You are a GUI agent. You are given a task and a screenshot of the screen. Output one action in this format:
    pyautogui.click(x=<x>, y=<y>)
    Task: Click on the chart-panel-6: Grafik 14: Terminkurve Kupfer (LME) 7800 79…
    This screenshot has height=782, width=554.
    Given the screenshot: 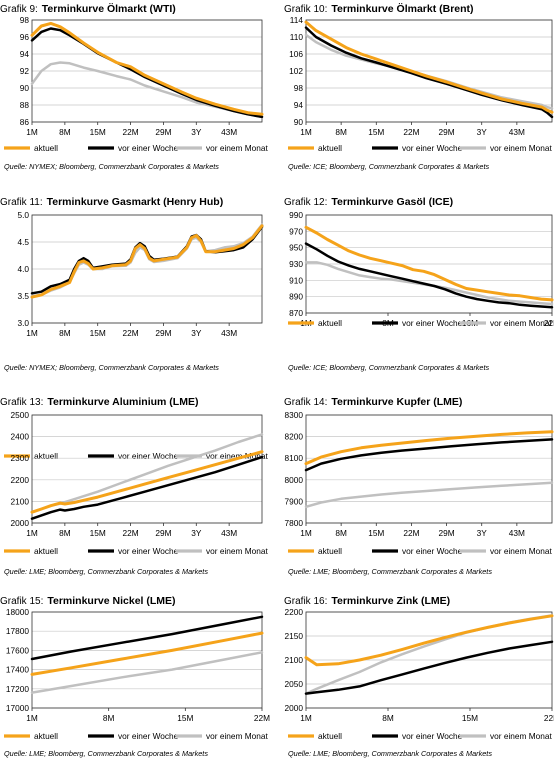 What is the action you would take?
    pyautogui.click(x=419, y=488)
    